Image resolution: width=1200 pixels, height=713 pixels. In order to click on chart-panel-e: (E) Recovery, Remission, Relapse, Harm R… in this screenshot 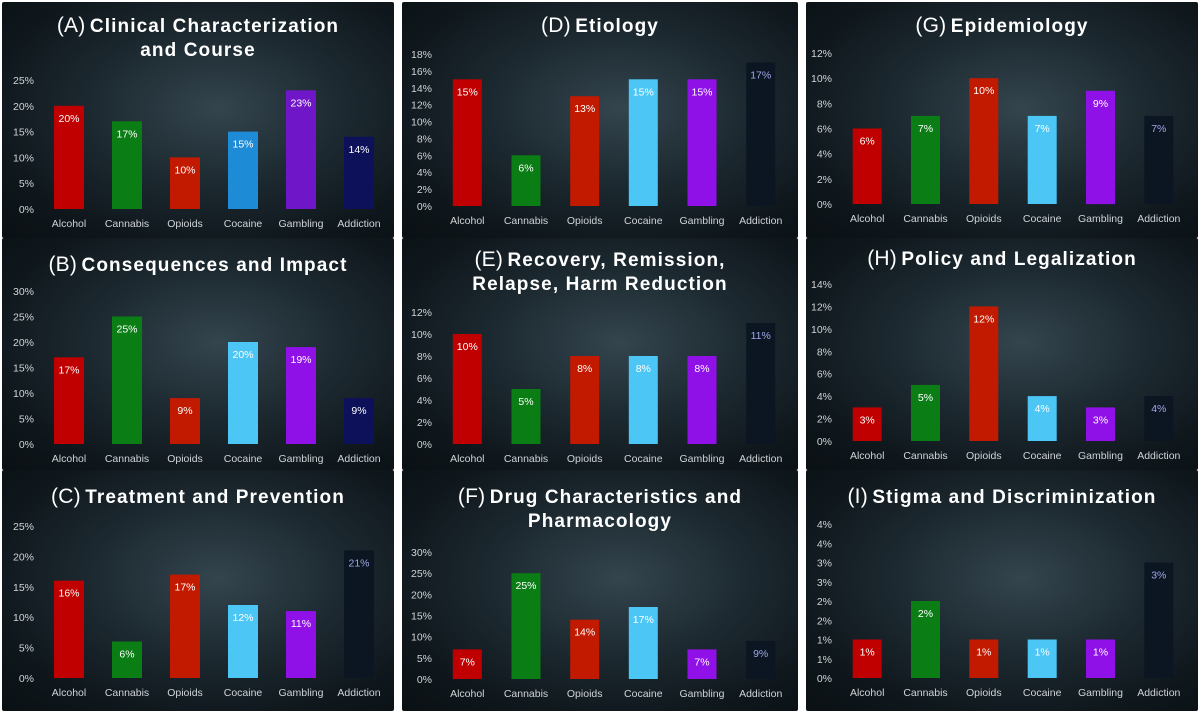, I will do `click(600, 354)`.